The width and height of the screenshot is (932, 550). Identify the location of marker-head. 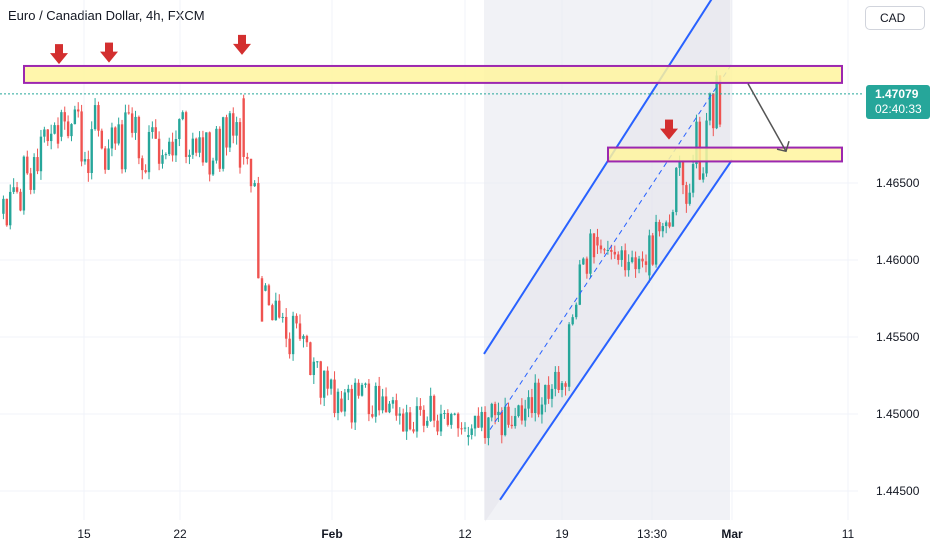
(109, 57).